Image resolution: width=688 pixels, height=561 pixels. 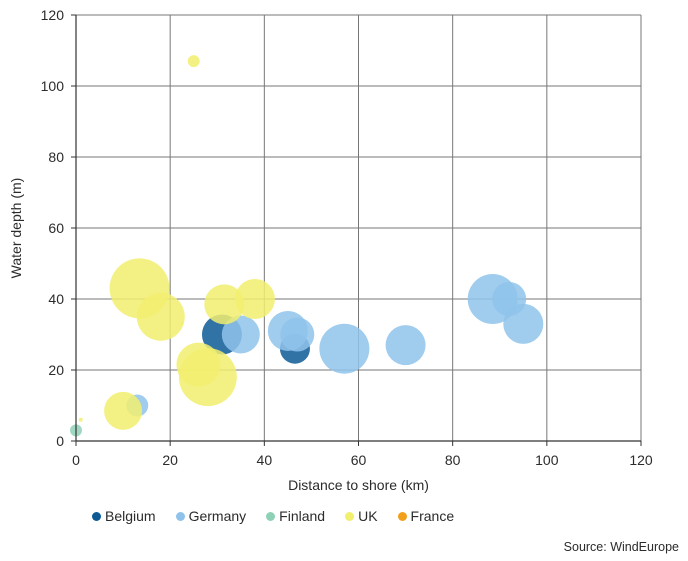 I want to click on legend-label: Belgium, so click(x=130, y=516).